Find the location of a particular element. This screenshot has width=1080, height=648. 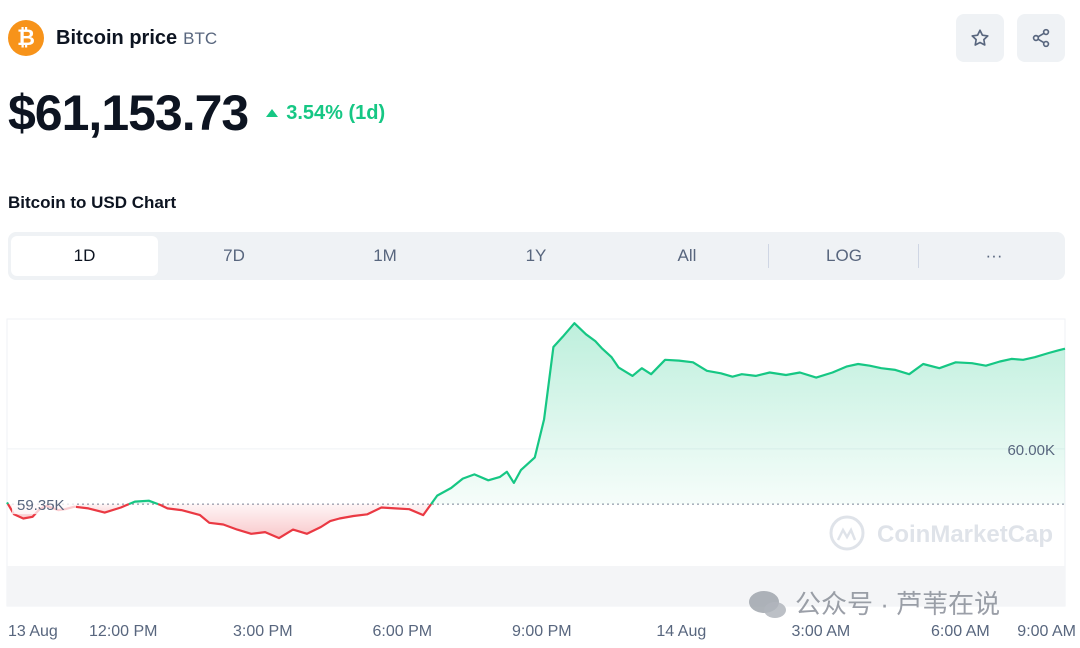

coinmarketcap-logo-icon is located at coordinates (847, 533).